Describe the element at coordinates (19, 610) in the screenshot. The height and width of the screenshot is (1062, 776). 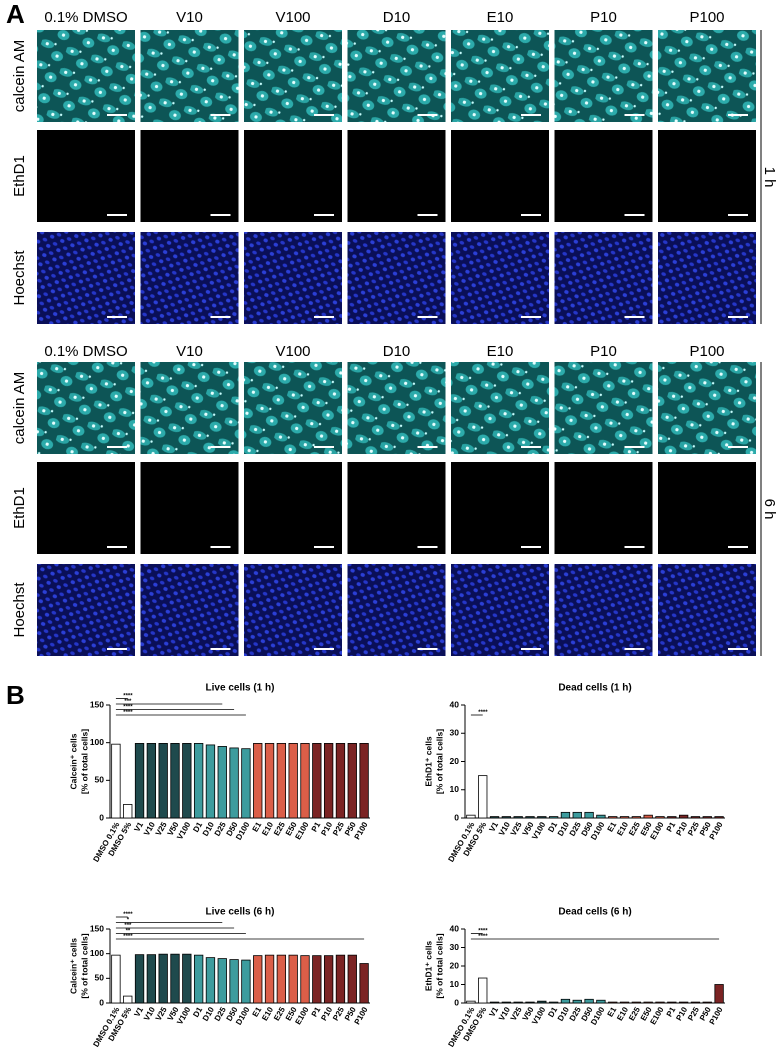
I see `row-label: Hoechst` at that location.